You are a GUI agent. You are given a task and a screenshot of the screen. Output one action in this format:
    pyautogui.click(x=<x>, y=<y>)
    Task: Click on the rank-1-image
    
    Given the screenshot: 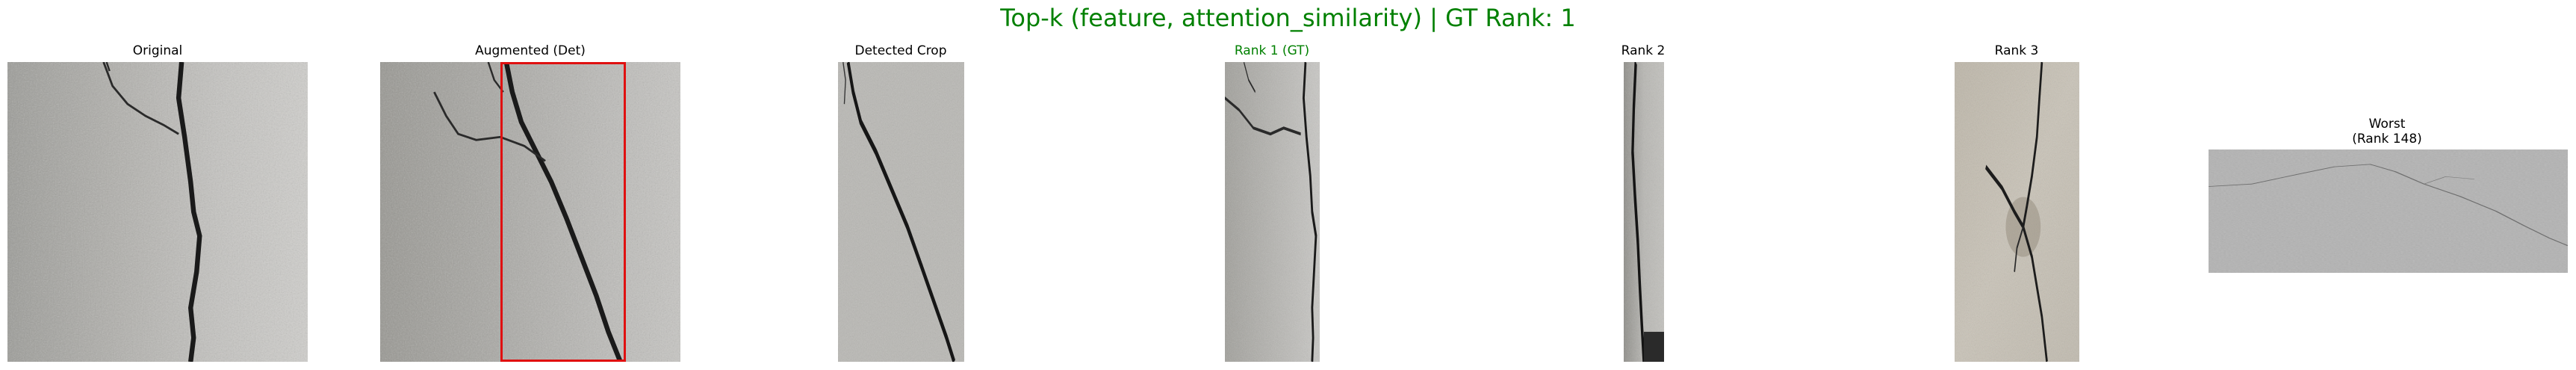 What is the action you would take?
    pyautogui.click(x=1273, y=212)
    